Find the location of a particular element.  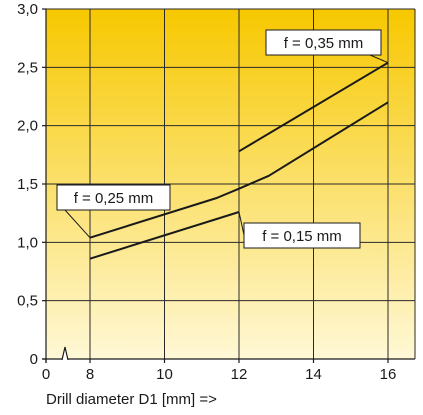

x-tick-label: 12 is located at coordinates (239, 374).